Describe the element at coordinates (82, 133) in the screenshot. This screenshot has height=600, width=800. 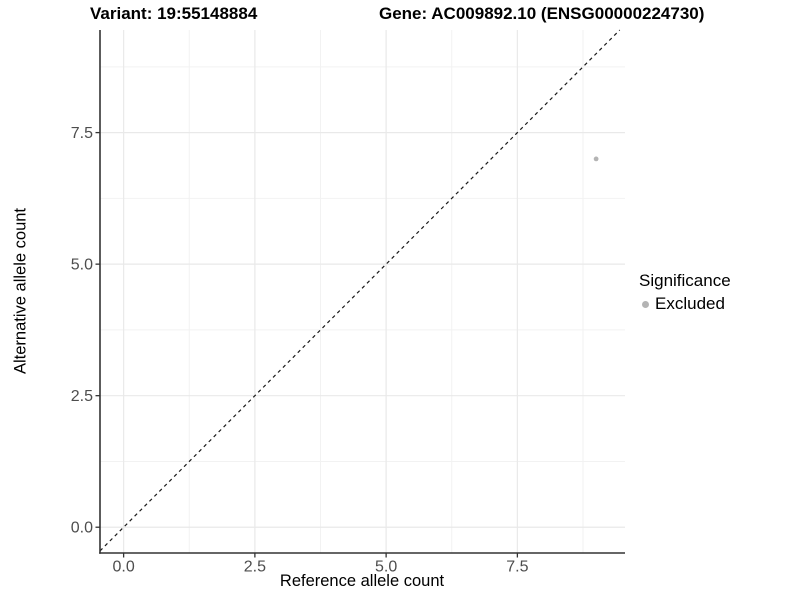
I see `y-tick-label: 7.5` at that location.